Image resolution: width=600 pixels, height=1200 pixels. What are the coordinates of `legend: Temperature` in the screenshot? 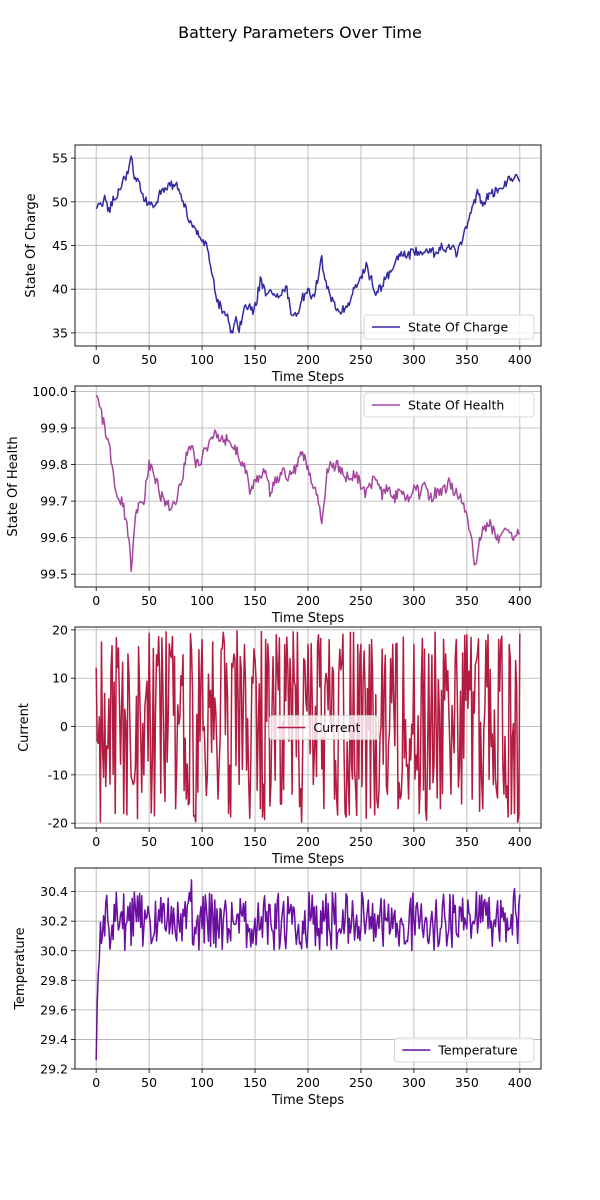 It's located at (464, 1050).